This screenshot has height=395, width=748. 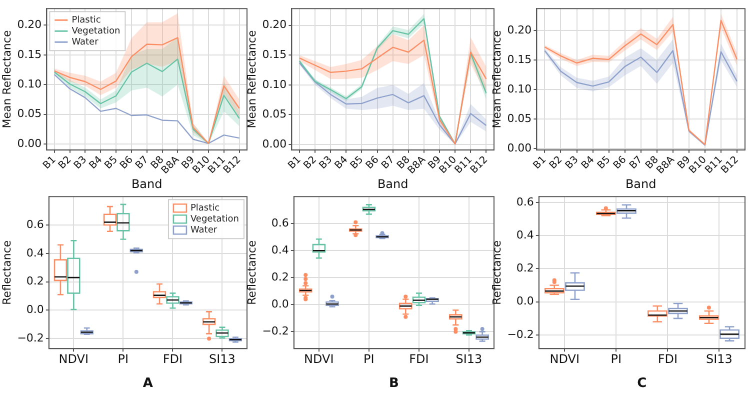 I want to click on text: A, so click(x=147, y=383).